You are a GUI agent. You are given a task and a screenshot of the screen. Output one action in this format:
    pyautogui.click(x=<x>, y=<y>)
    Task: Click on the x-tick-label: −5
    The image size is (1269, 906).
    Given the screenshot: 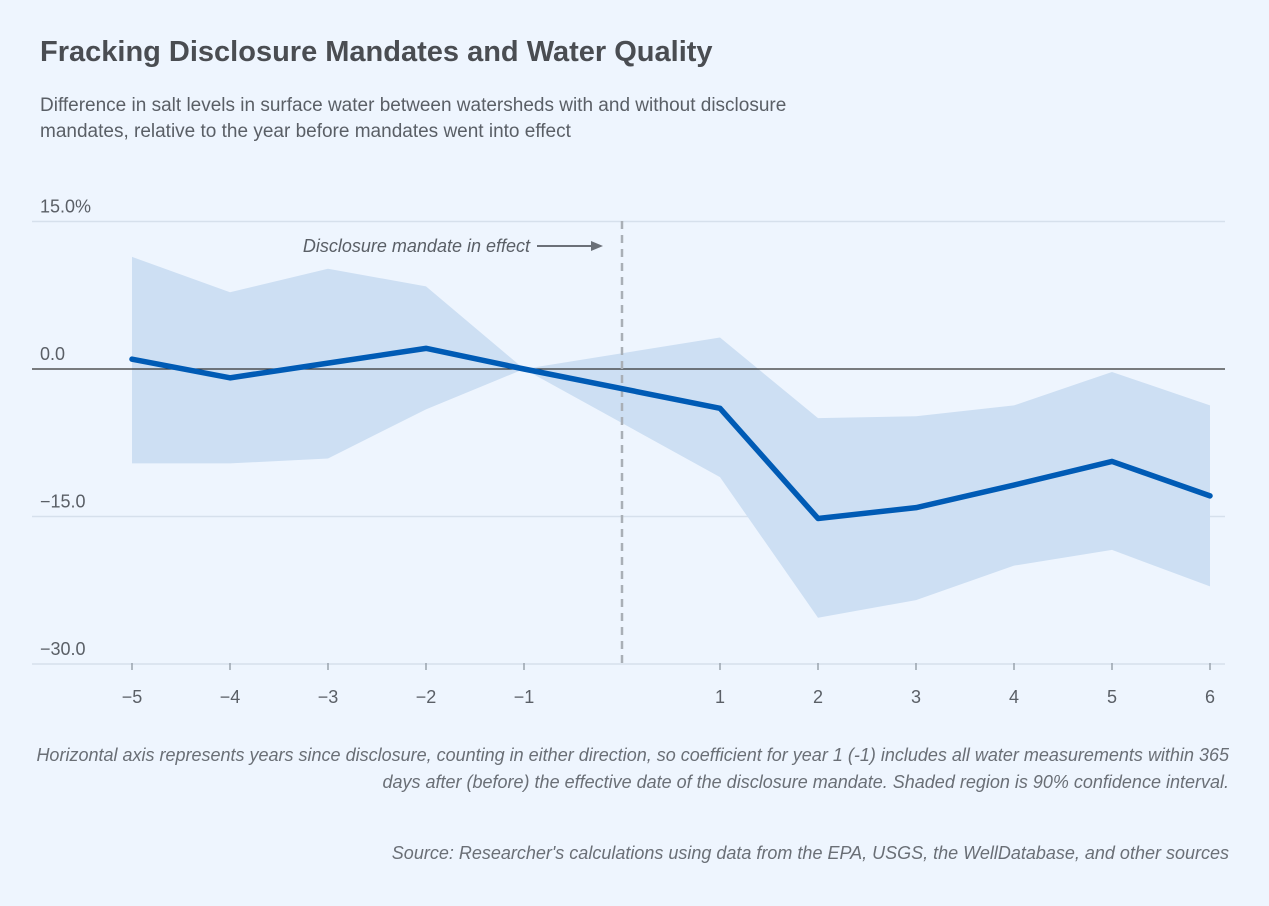 What is the action you would take?
    pyautogui.click(x=132, y=697)
    